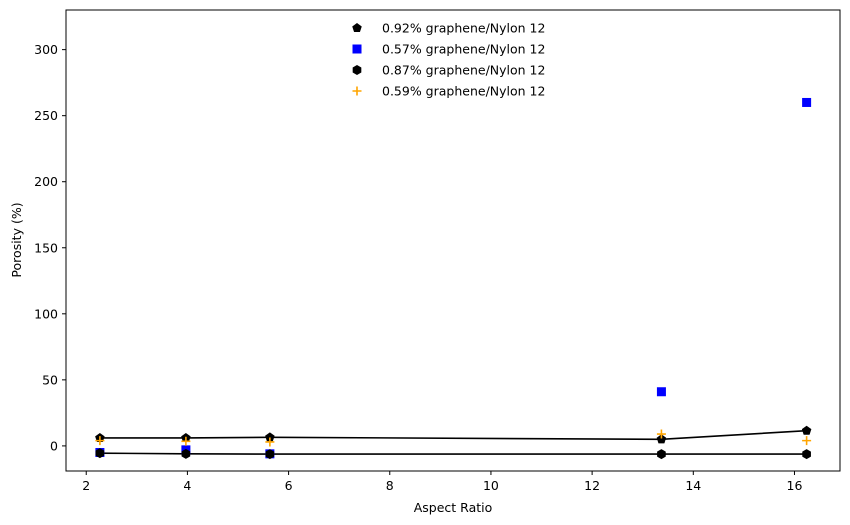 The height and width of the screenshot is (525, 850). I want to click on legend-marker-square-icon, so click(357, 49).